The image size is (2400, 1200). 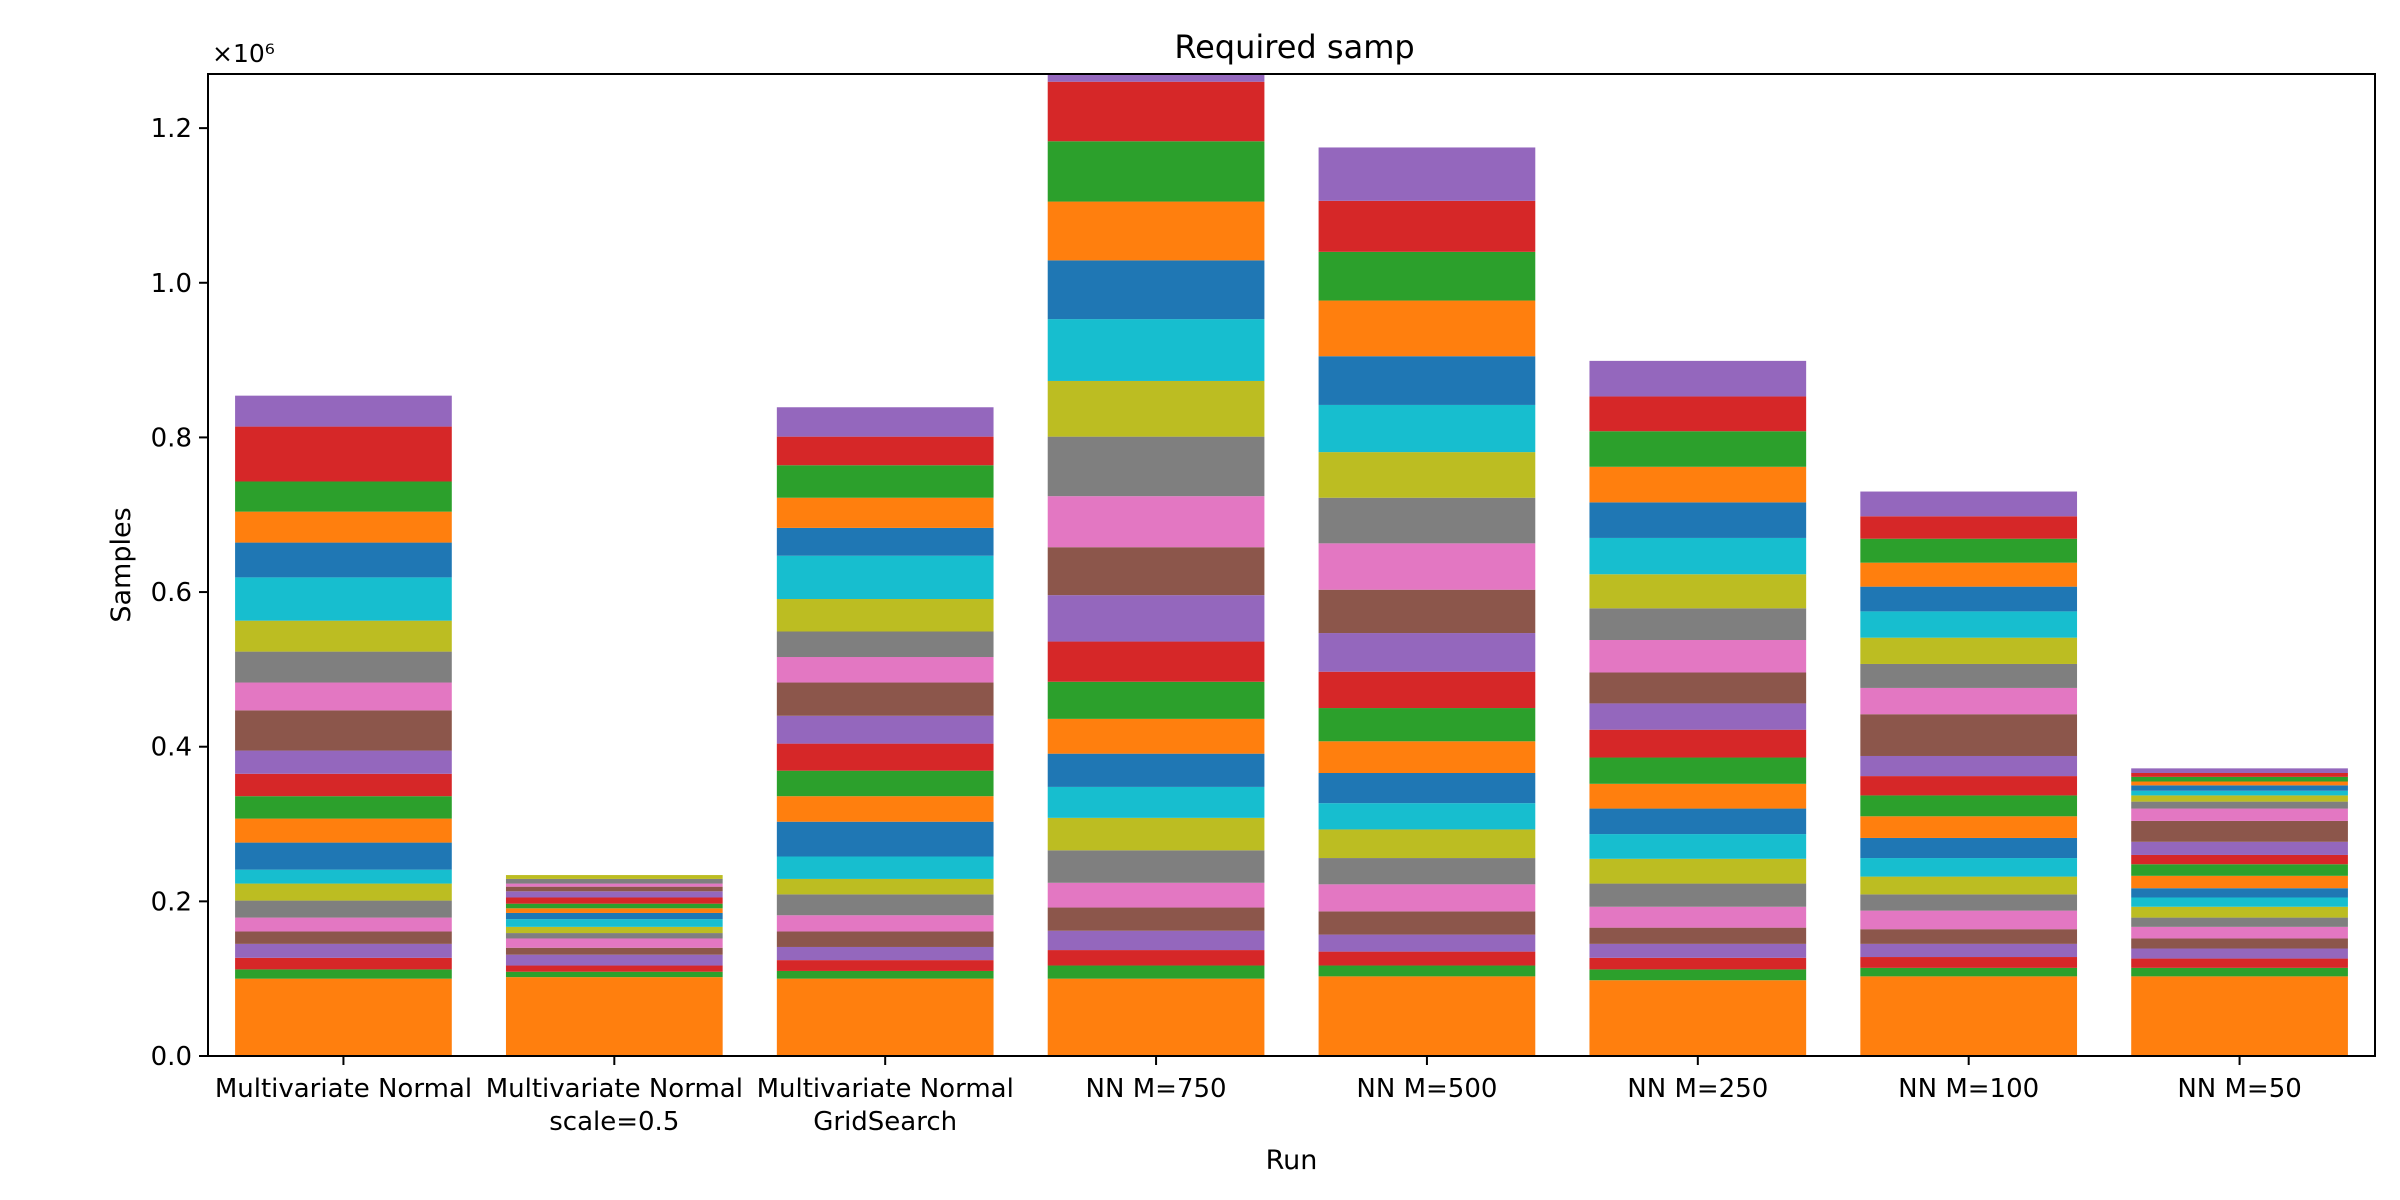 I want to click on x-tick-label: NN M=250, so click(x=1697, y=1089).